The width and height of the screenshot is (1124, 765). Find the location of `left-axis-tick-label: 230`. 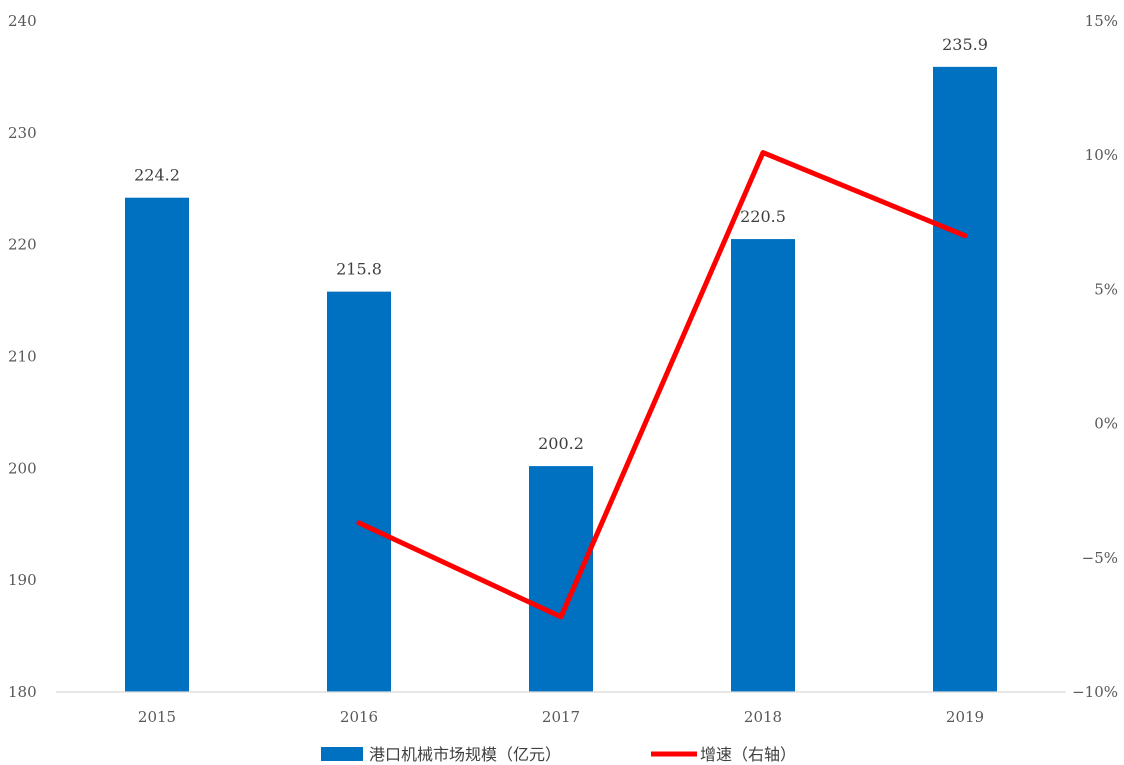

left-axis-tick-label: 230 is located at coordinates (22, 133).